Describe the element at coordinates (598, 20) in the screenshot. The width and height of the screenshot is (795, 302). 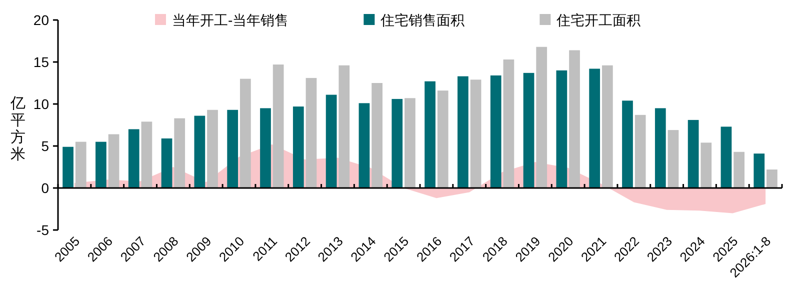
I see `legend-label: 住宅开工面积` at that location.